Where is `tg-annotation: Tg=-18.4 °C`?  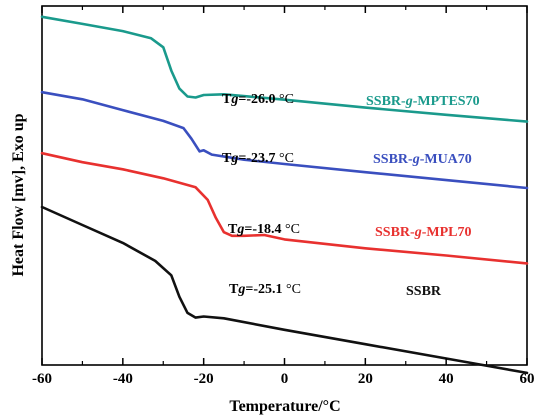
tg-annotation: Tg=-18.4 °C is located at coordinates (264, 229).